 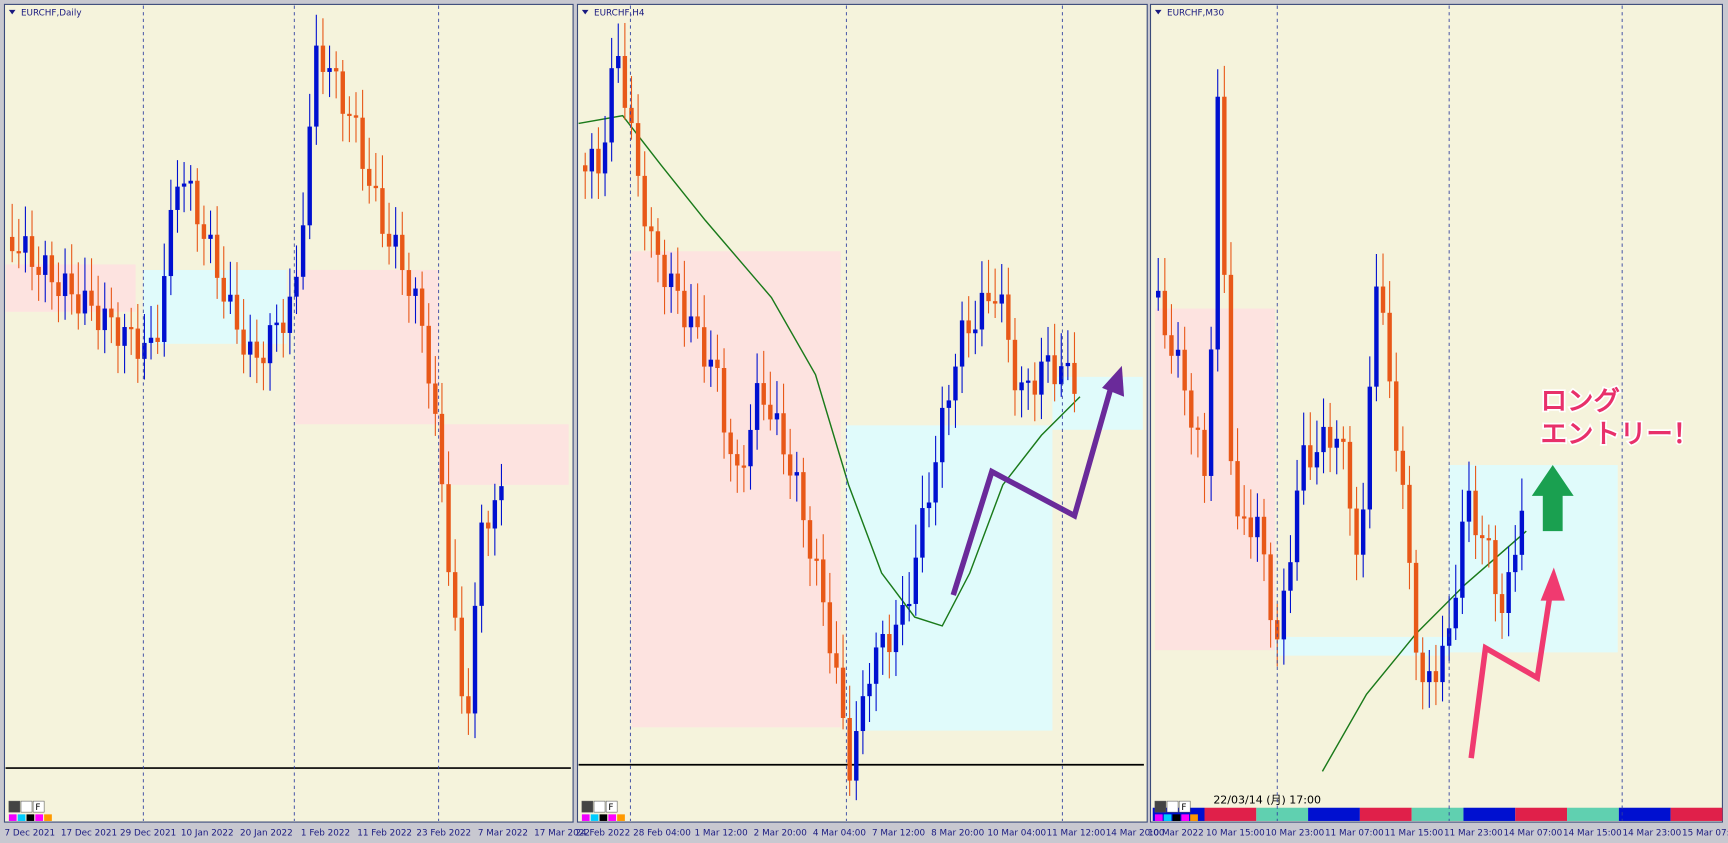 What do you see at coordinates (1076, 833) in the screenshot?
I see `x-axis-label: 11 Mar 12:00` at bounding box center [1076, 833].